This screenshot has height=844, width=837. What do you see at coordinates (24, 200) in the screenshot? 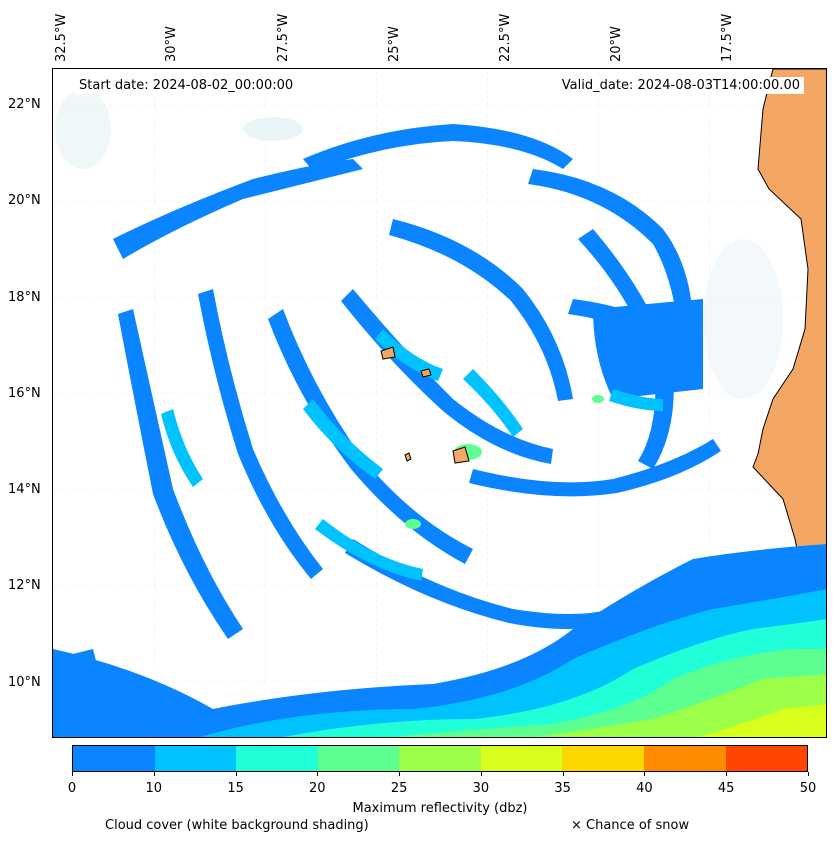
I see `lat-label-20n: 20°N` at bounding box center [24, 200].